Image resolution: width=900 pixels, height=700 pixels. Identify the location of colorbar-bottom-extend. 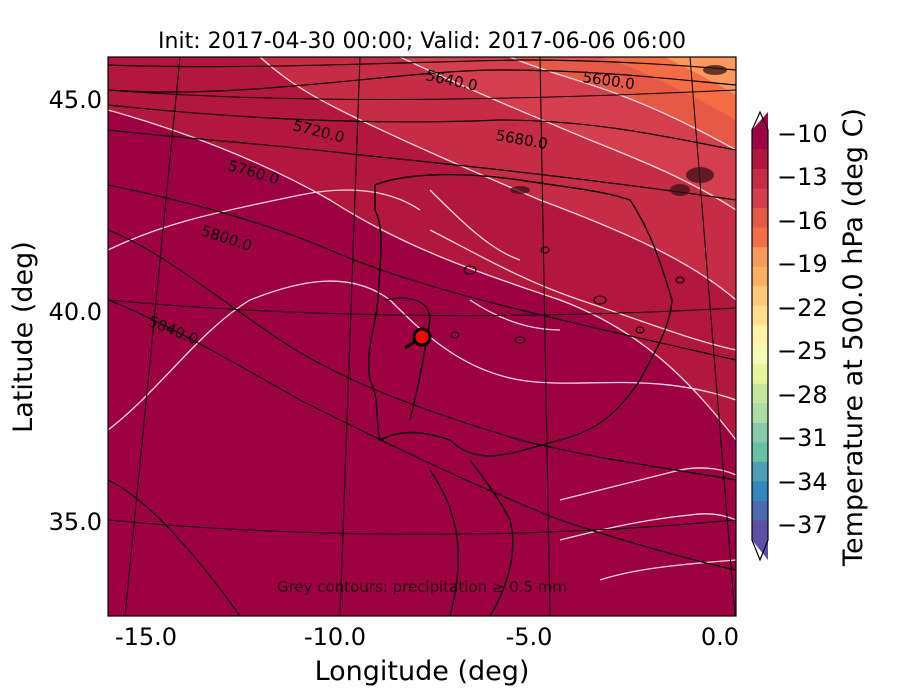
(760, 550).